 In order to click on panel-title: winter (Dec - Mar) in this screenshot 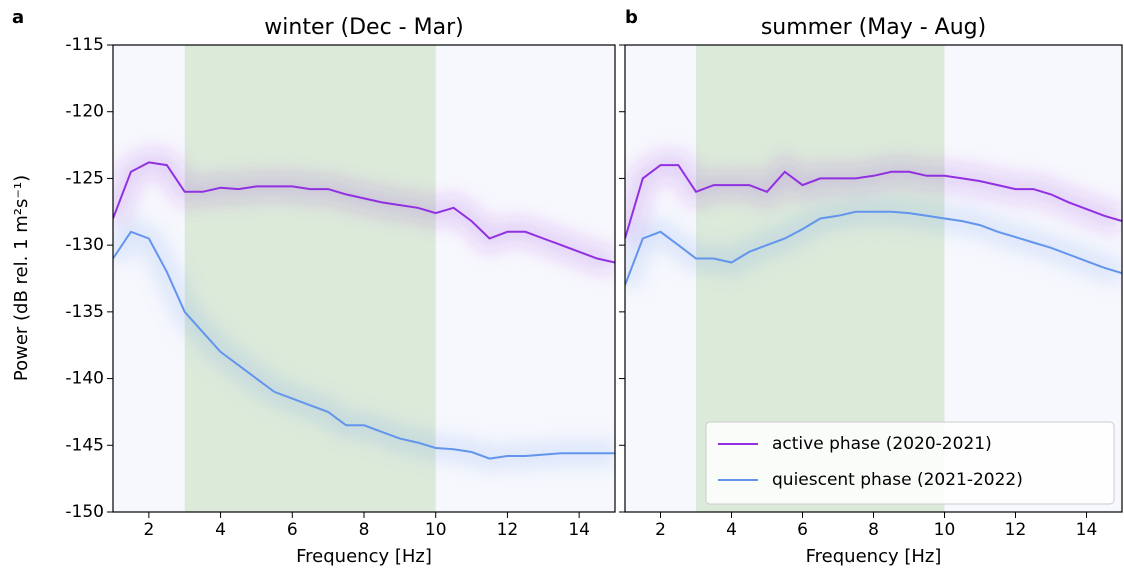, I will do `click(363, 27)`.